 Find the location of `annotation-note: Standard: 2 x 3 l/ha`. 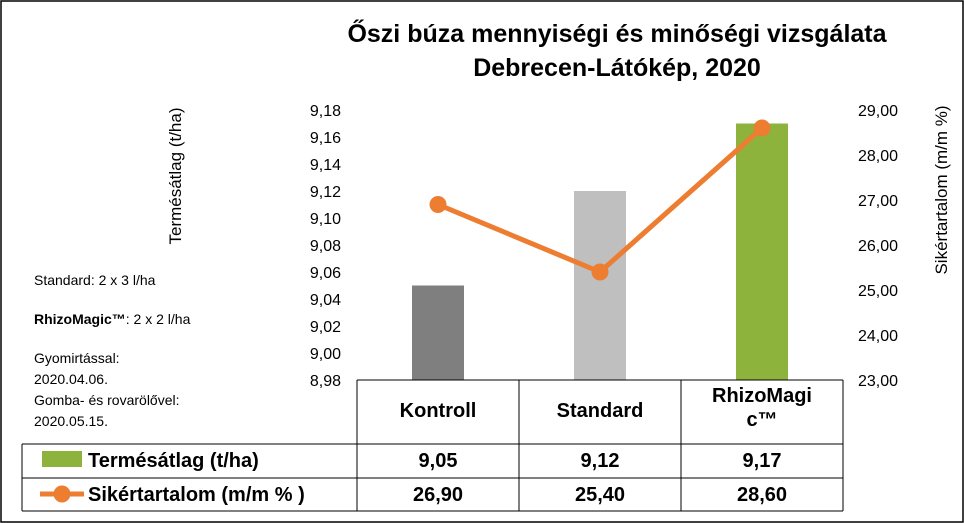

annotation-note: Standard: 2 x 3 l/ha is located at coordinates (95, 280).